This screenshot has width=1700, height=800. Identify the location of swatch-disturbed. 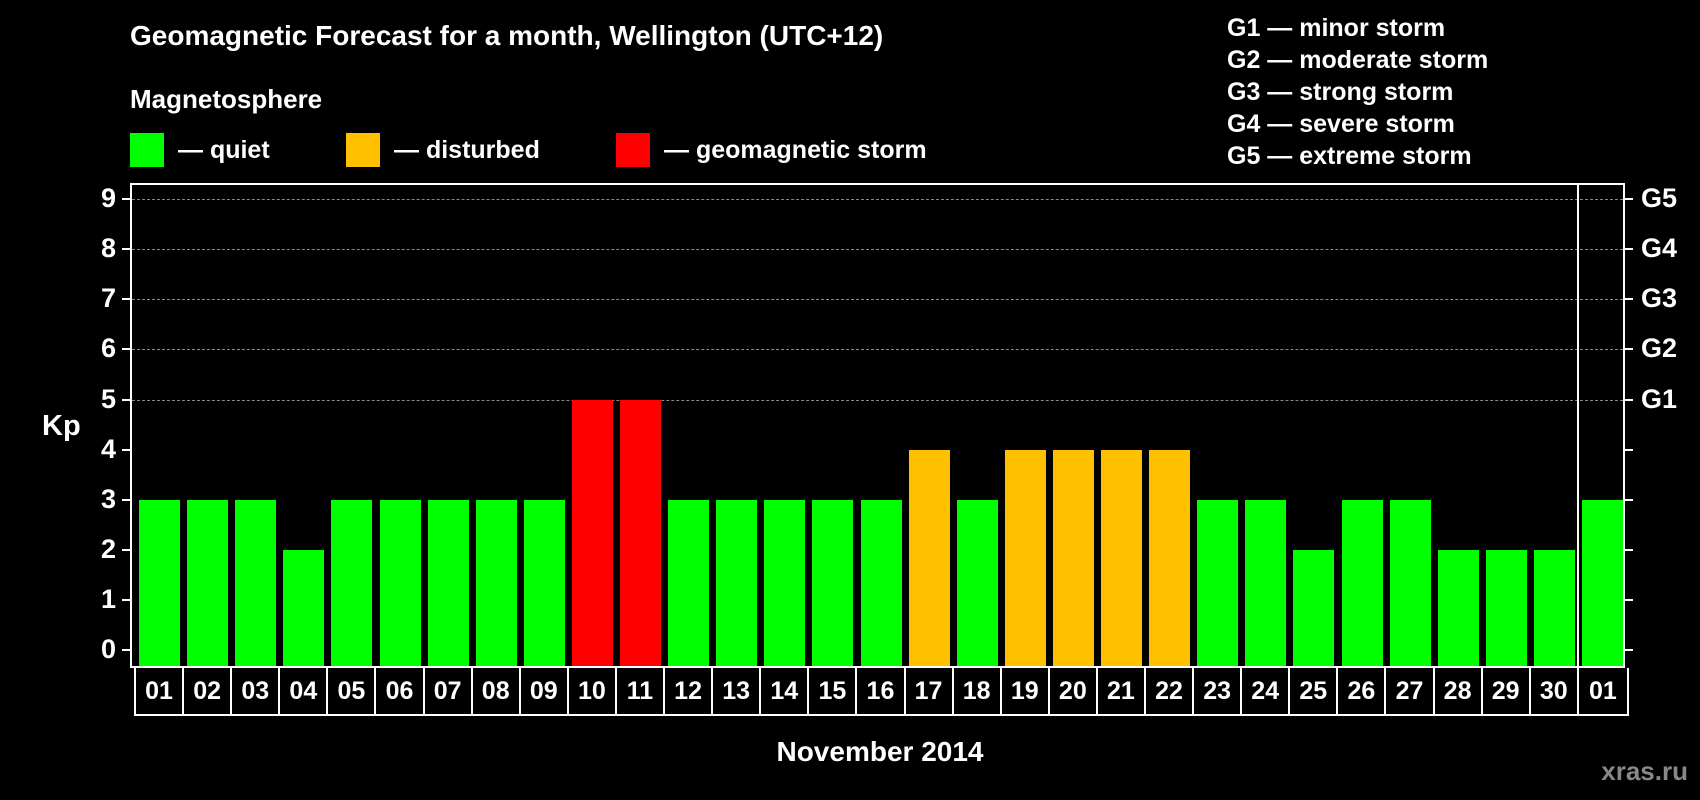
(363, 150).